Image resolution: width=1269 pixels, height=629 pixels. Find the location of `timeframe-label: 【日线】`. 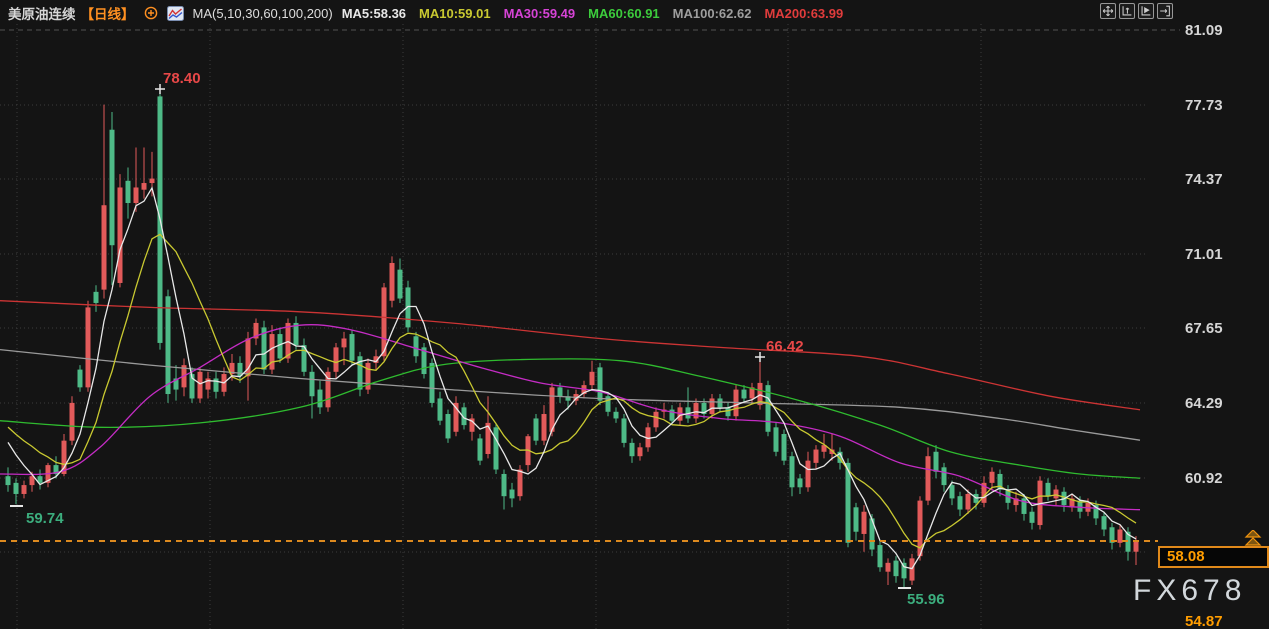

timeframe-label: 【日线】 is located at coordinates (107, 14).